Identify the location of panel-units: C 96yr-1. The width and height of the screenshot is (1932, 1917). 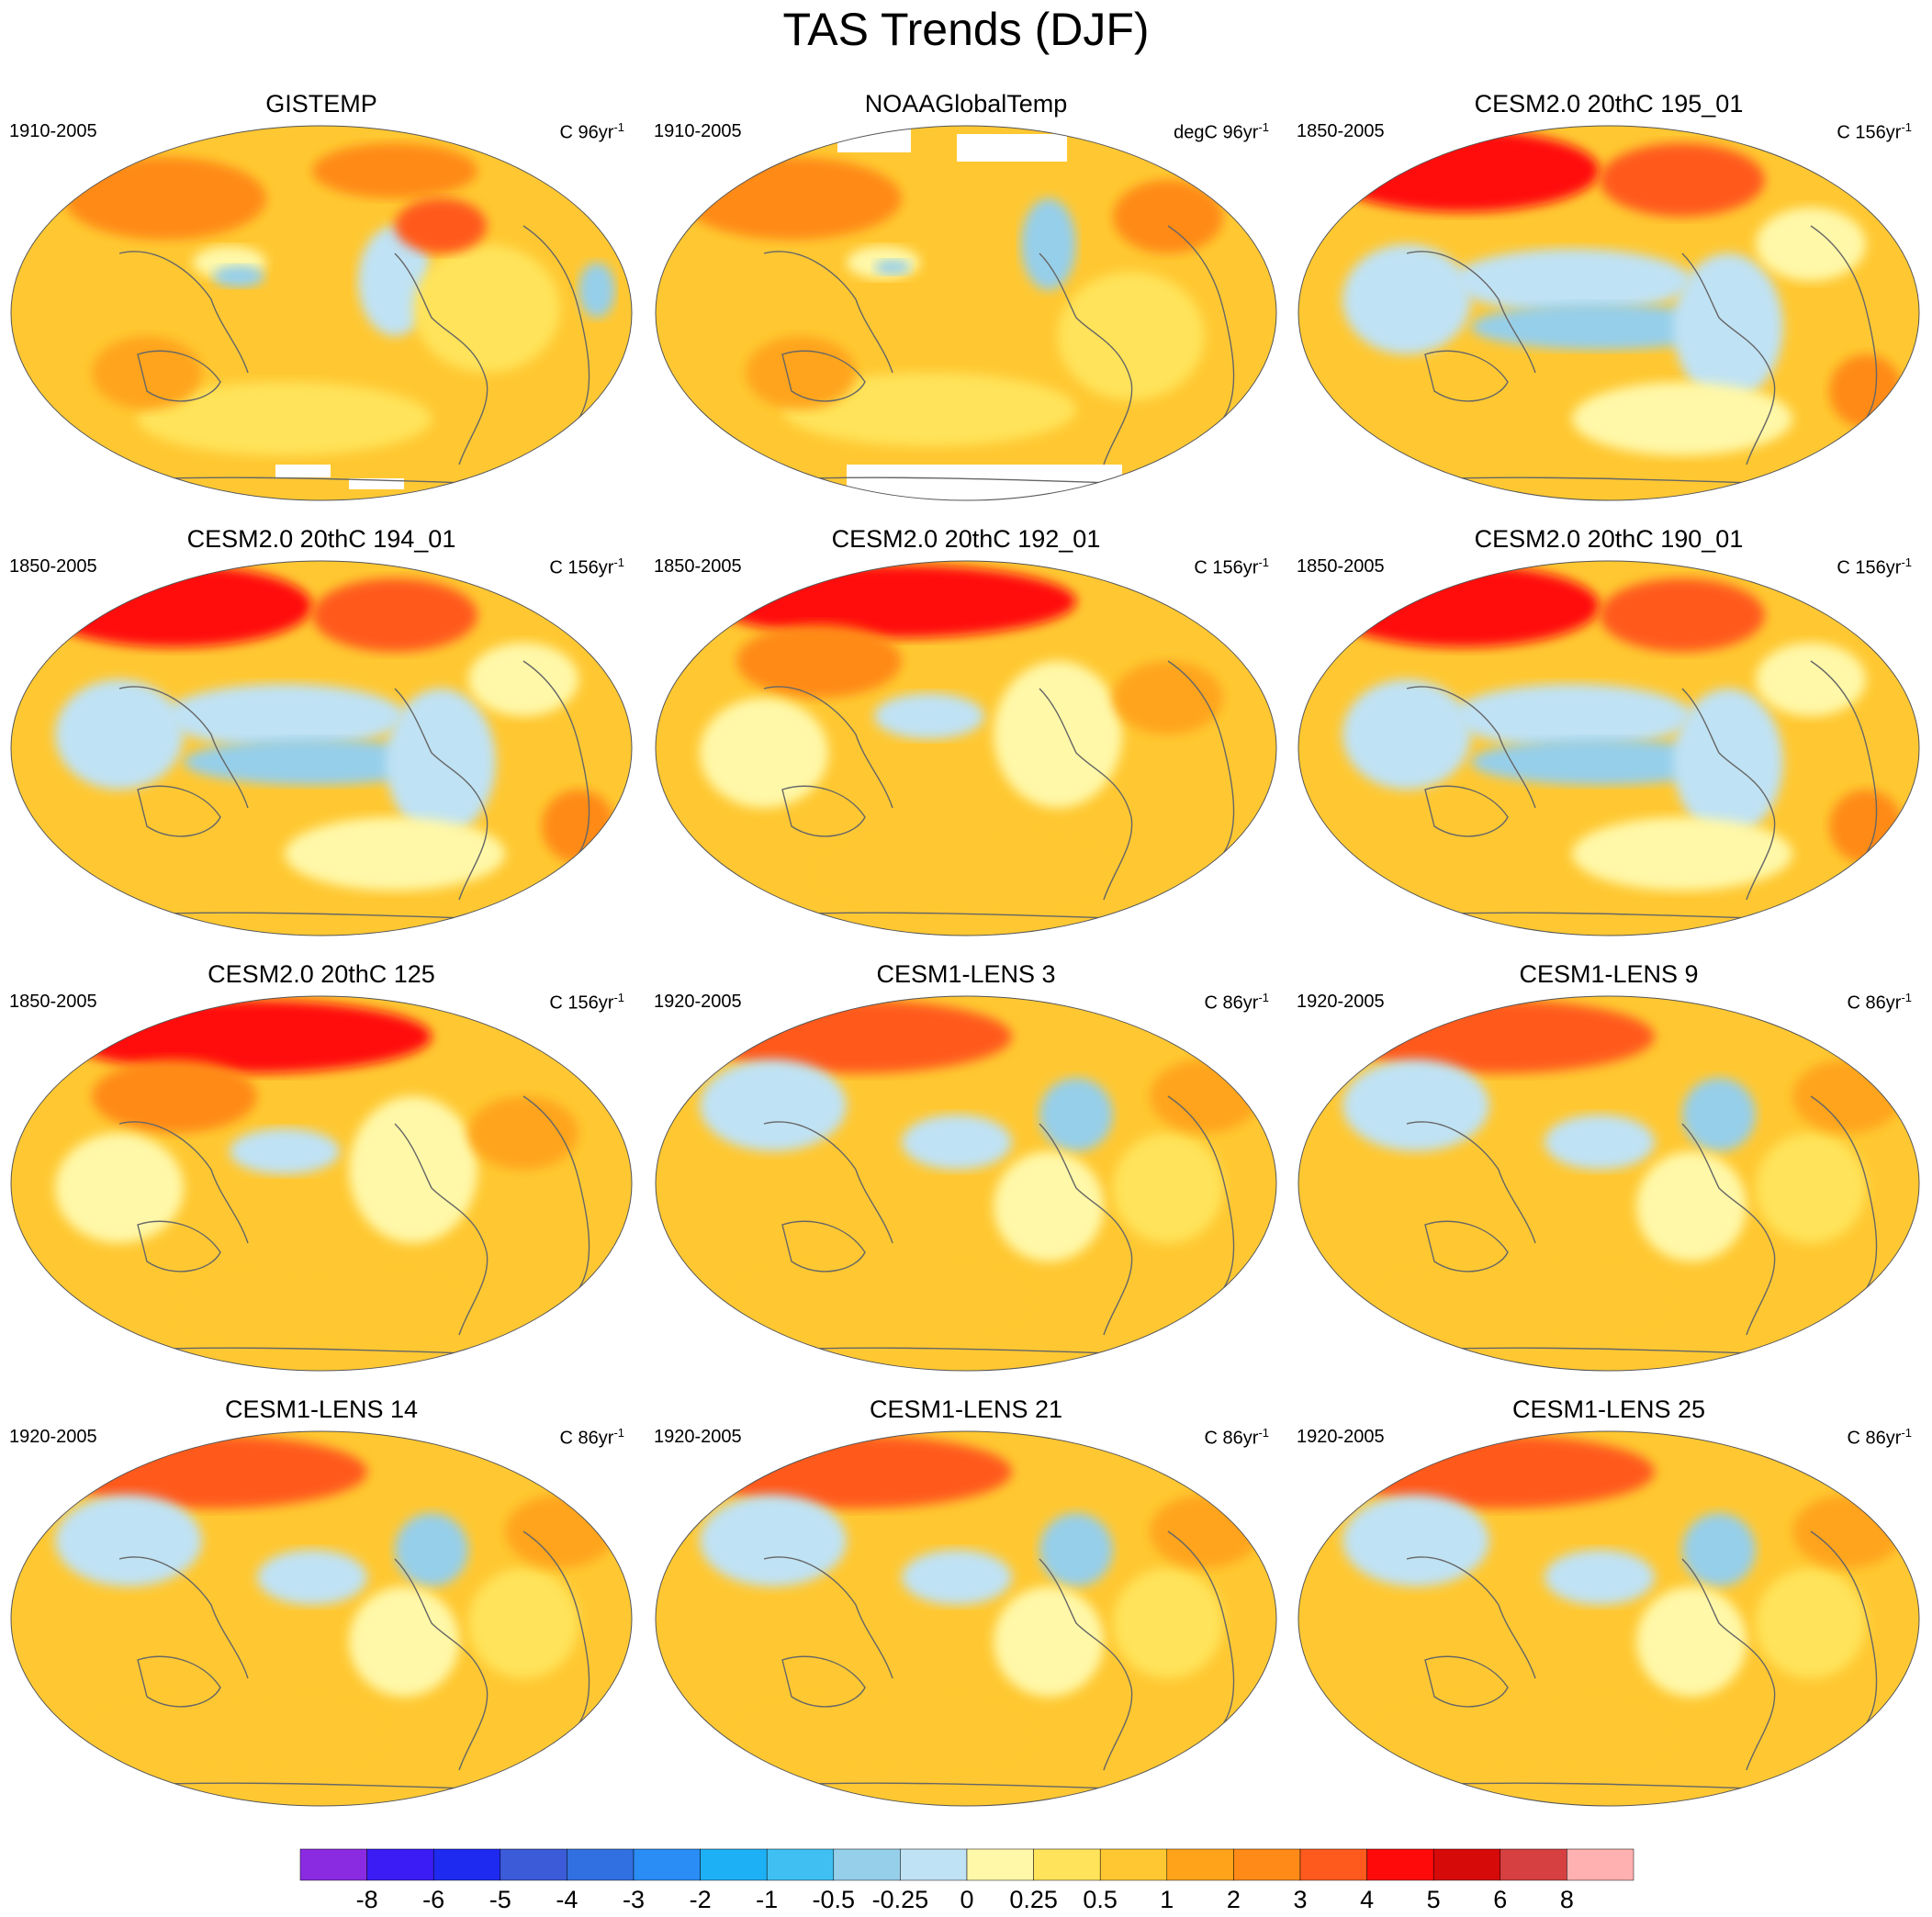
(592, 130).